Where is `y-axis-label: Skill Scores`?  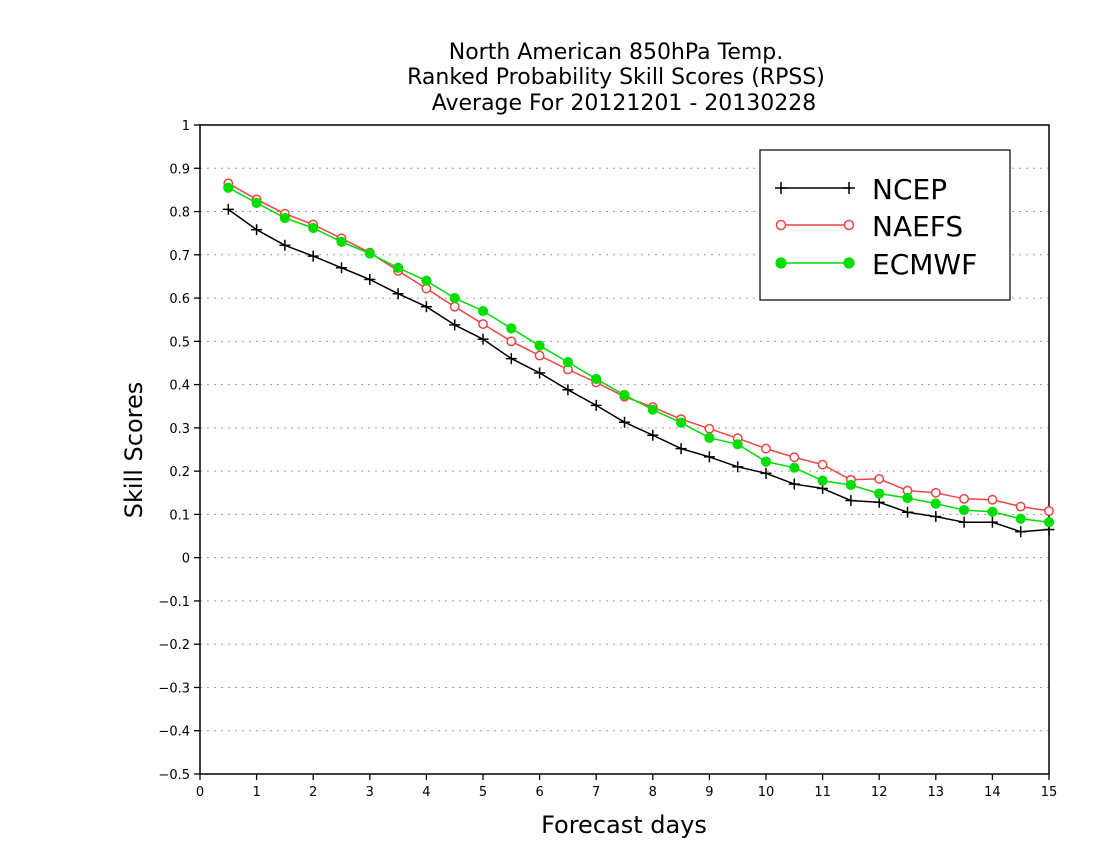 y-axis-label: Skill Scores is located at coordinates (134, 450).